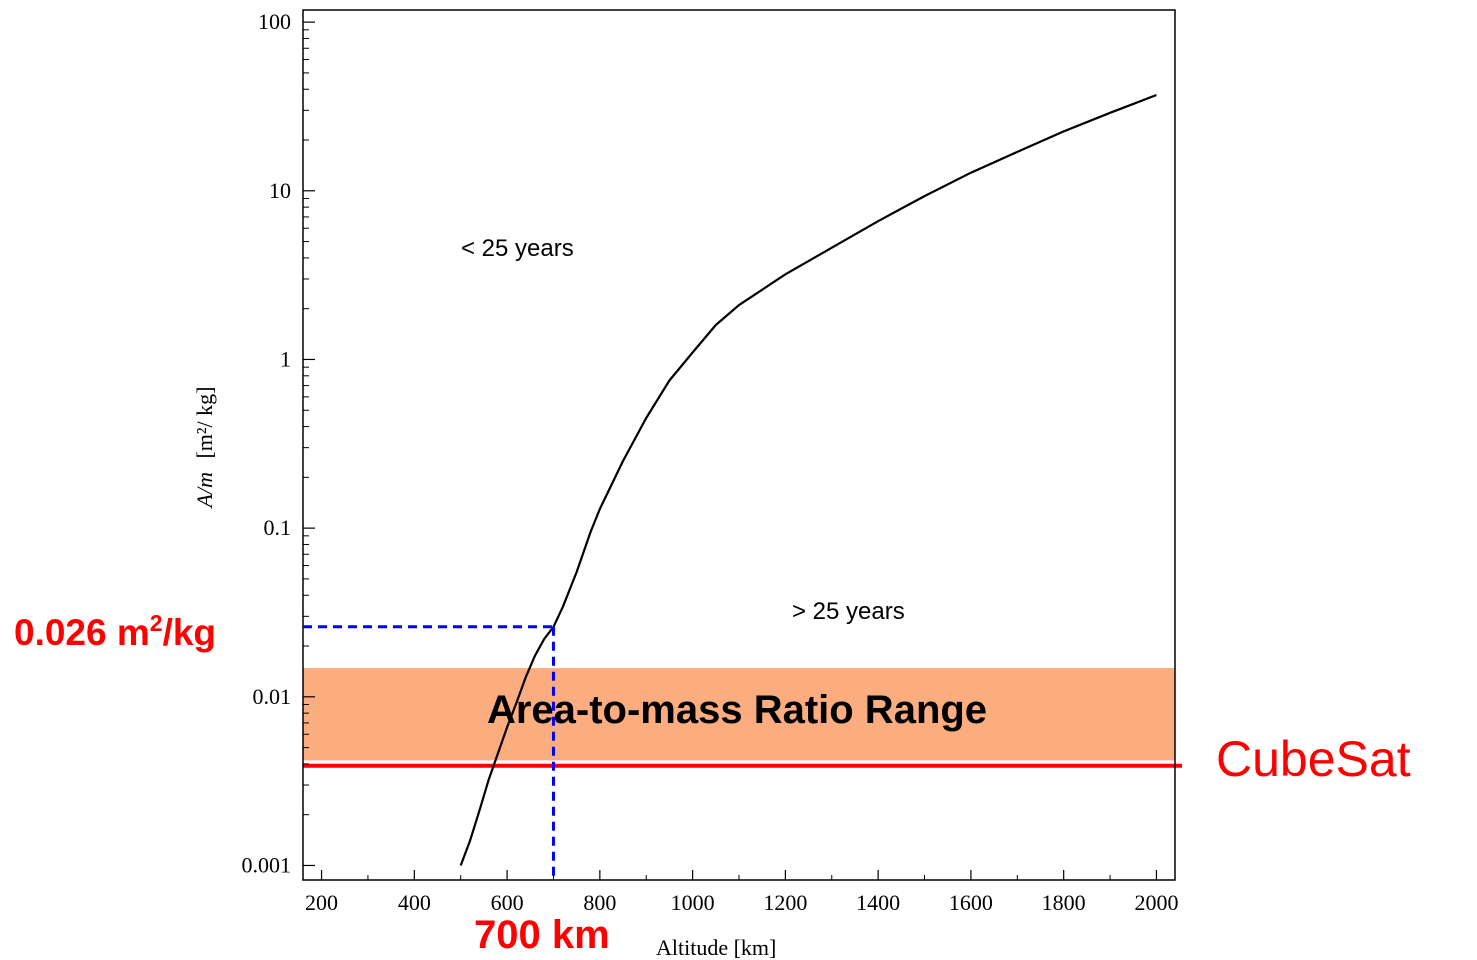 The width and height of the screenshot is (1477, 960). Describe the element at coordinates (848, 611) in the screenshot. I see `region-label-below: > 25 years` at that location.